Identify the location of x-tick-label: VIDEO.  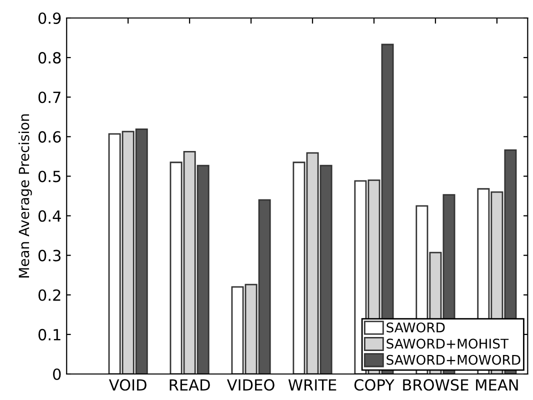
(250, 385).